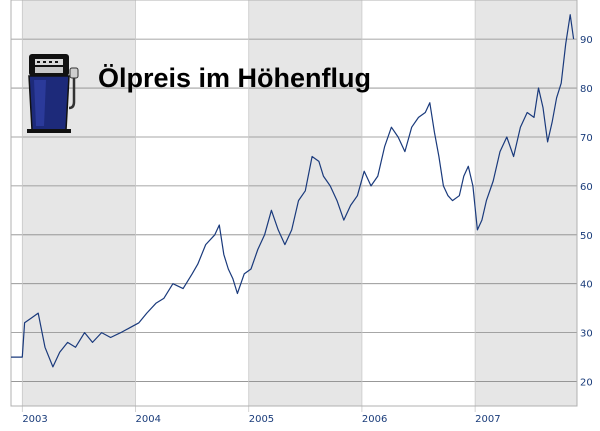  I want to click on x-tick-label: 2006, so click(374, 419).